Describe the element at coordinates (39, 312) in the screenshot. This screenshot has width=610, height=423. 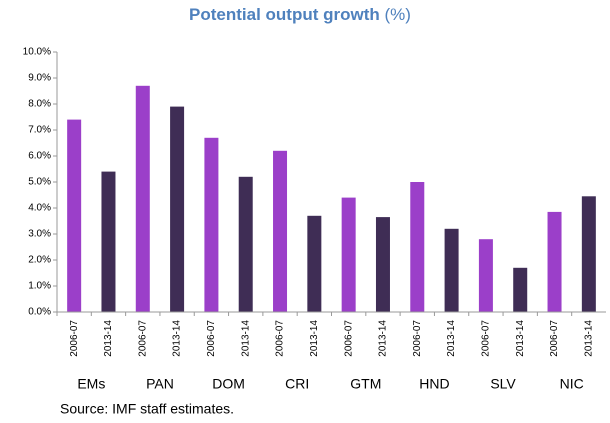
I see `y-tick-label: 0.0%` at that location.